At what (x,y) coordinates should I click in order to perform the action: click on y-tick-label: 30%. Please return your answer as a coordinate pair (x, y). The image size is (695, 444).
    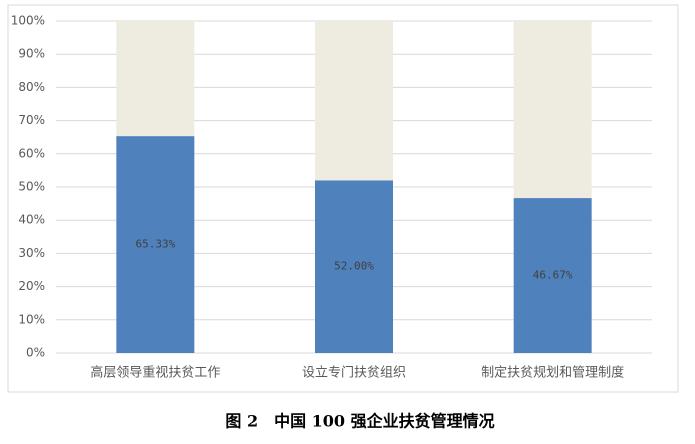
    Looking at the image, I should click on (31, 253).